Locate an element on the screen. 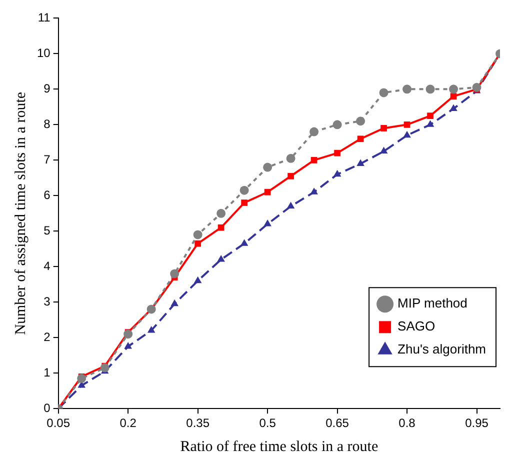 The width and height of the screenshot is (517, 470). legend-label: SAGO is located at coordinates (417, 326).